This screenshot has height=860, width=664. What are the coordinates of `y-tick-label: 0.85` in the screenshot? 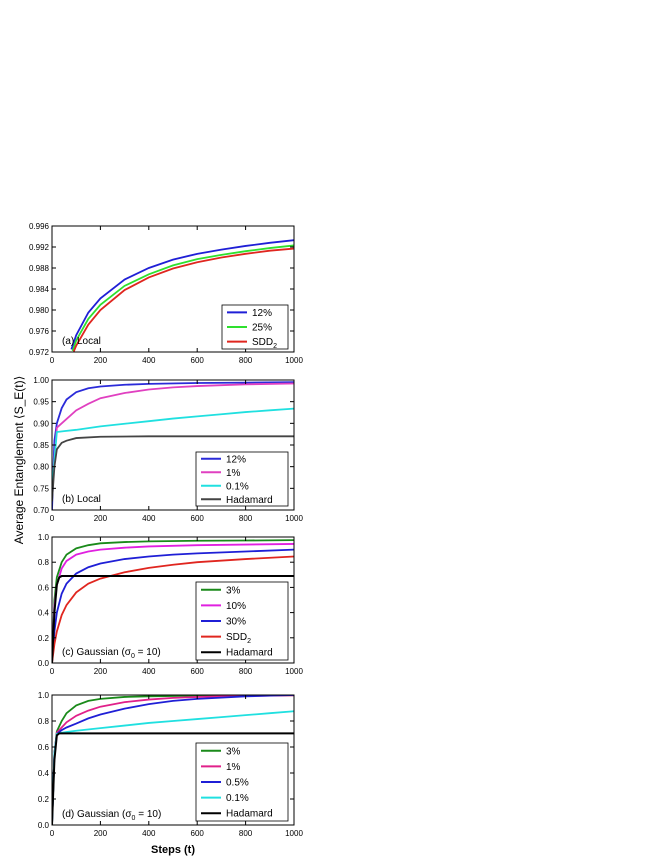 It's located at (41, 445).